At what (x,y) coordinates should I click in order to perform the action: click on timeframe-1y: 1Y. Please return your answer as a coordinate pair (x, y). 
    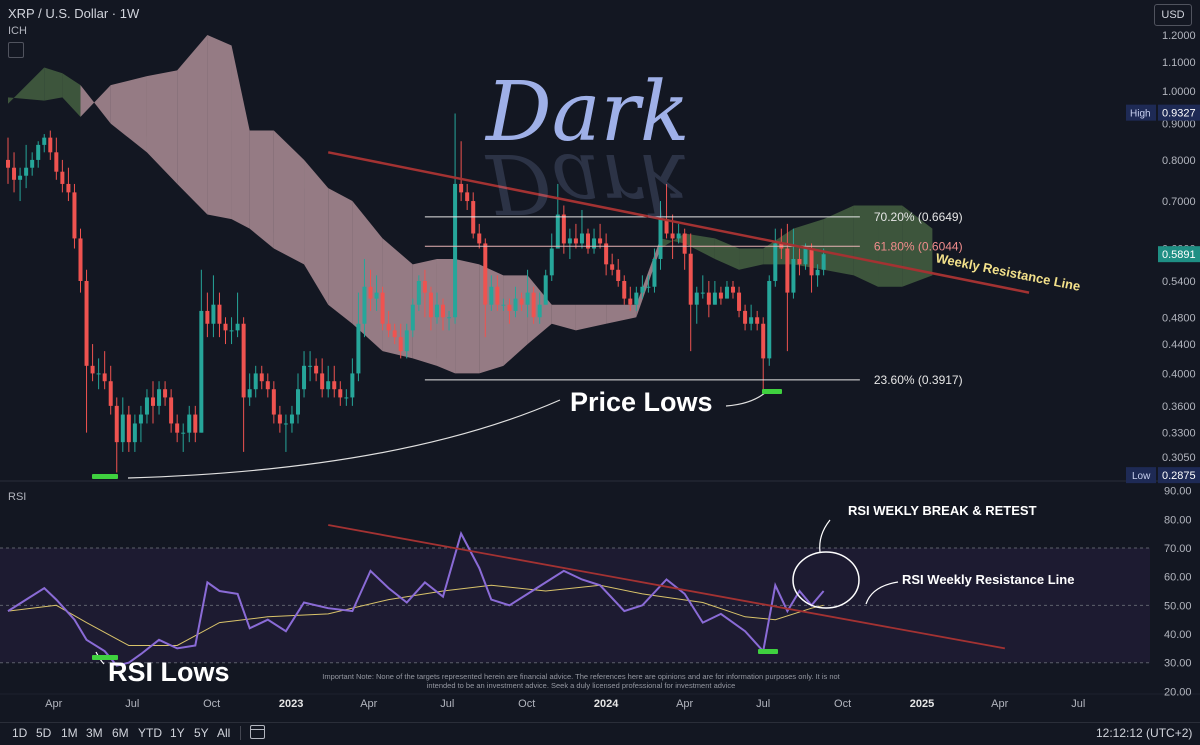
    Looking at the image, I should click on (177, 733).